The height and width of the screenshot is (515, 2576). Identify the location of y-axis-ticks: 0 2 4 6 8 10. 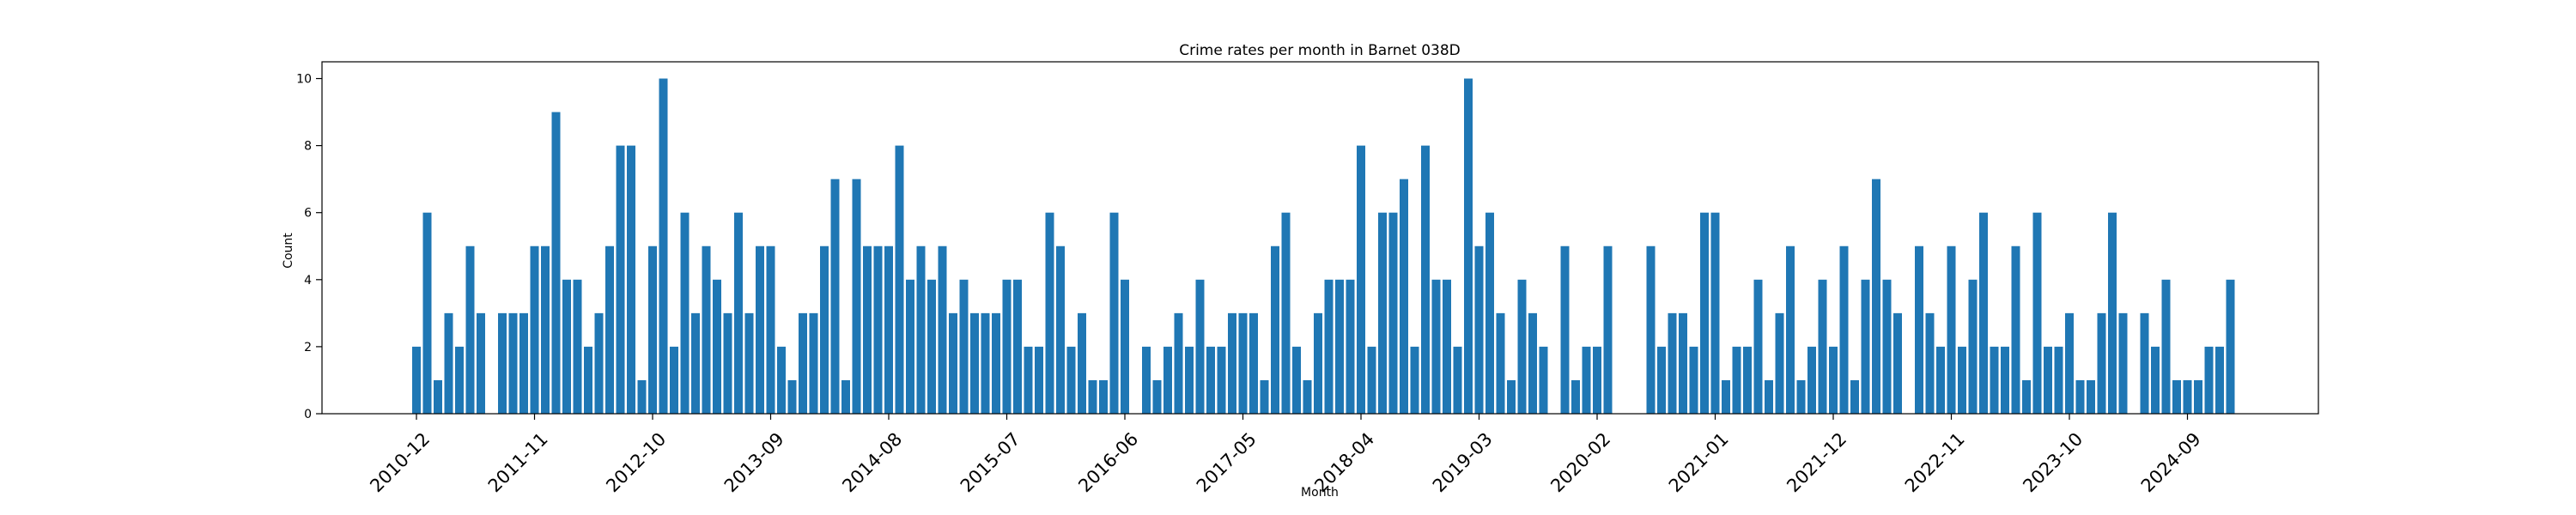
(309, 247).